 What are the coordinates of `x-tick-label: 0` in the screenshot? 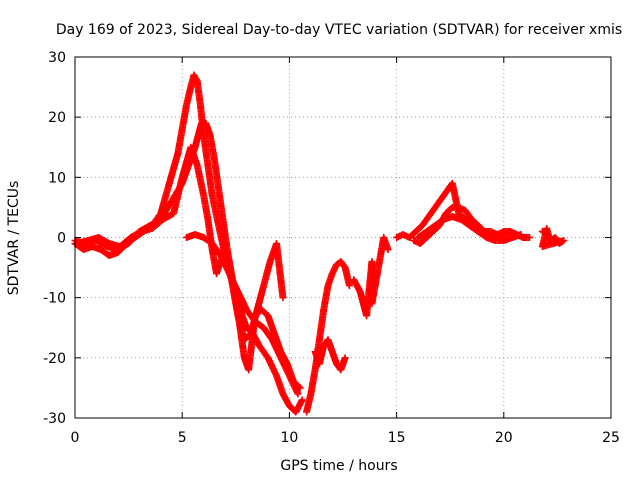 It's located at (75, 438).